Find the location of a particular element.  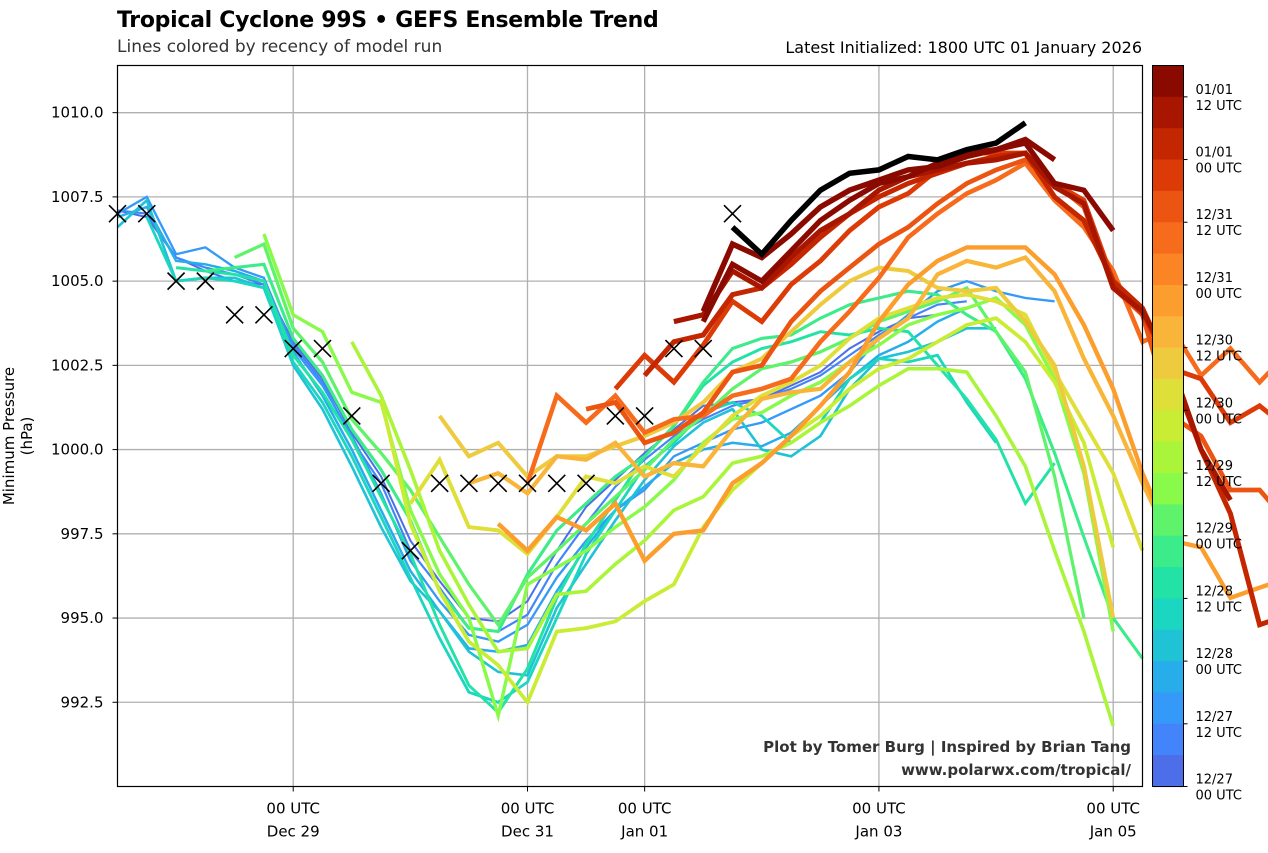

x-tick-label-date: Jan 03 is located at coordinates (878, 832).